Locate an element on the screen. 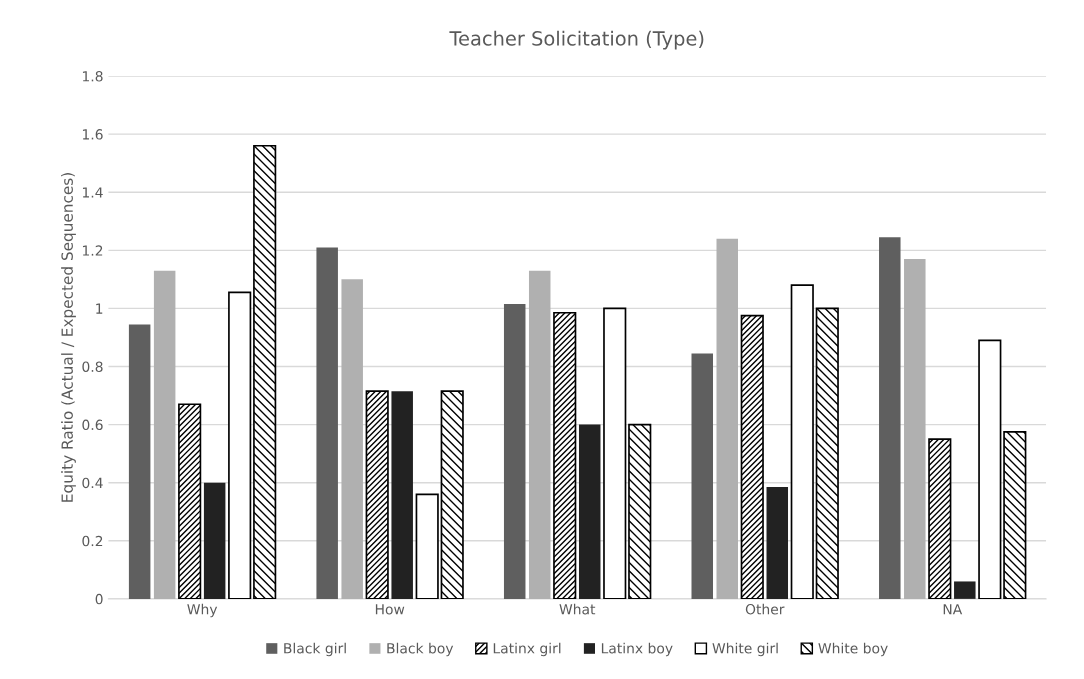 The image size is (1084, 679). y-tick-label: 1 is located at coordinates (99, 308).